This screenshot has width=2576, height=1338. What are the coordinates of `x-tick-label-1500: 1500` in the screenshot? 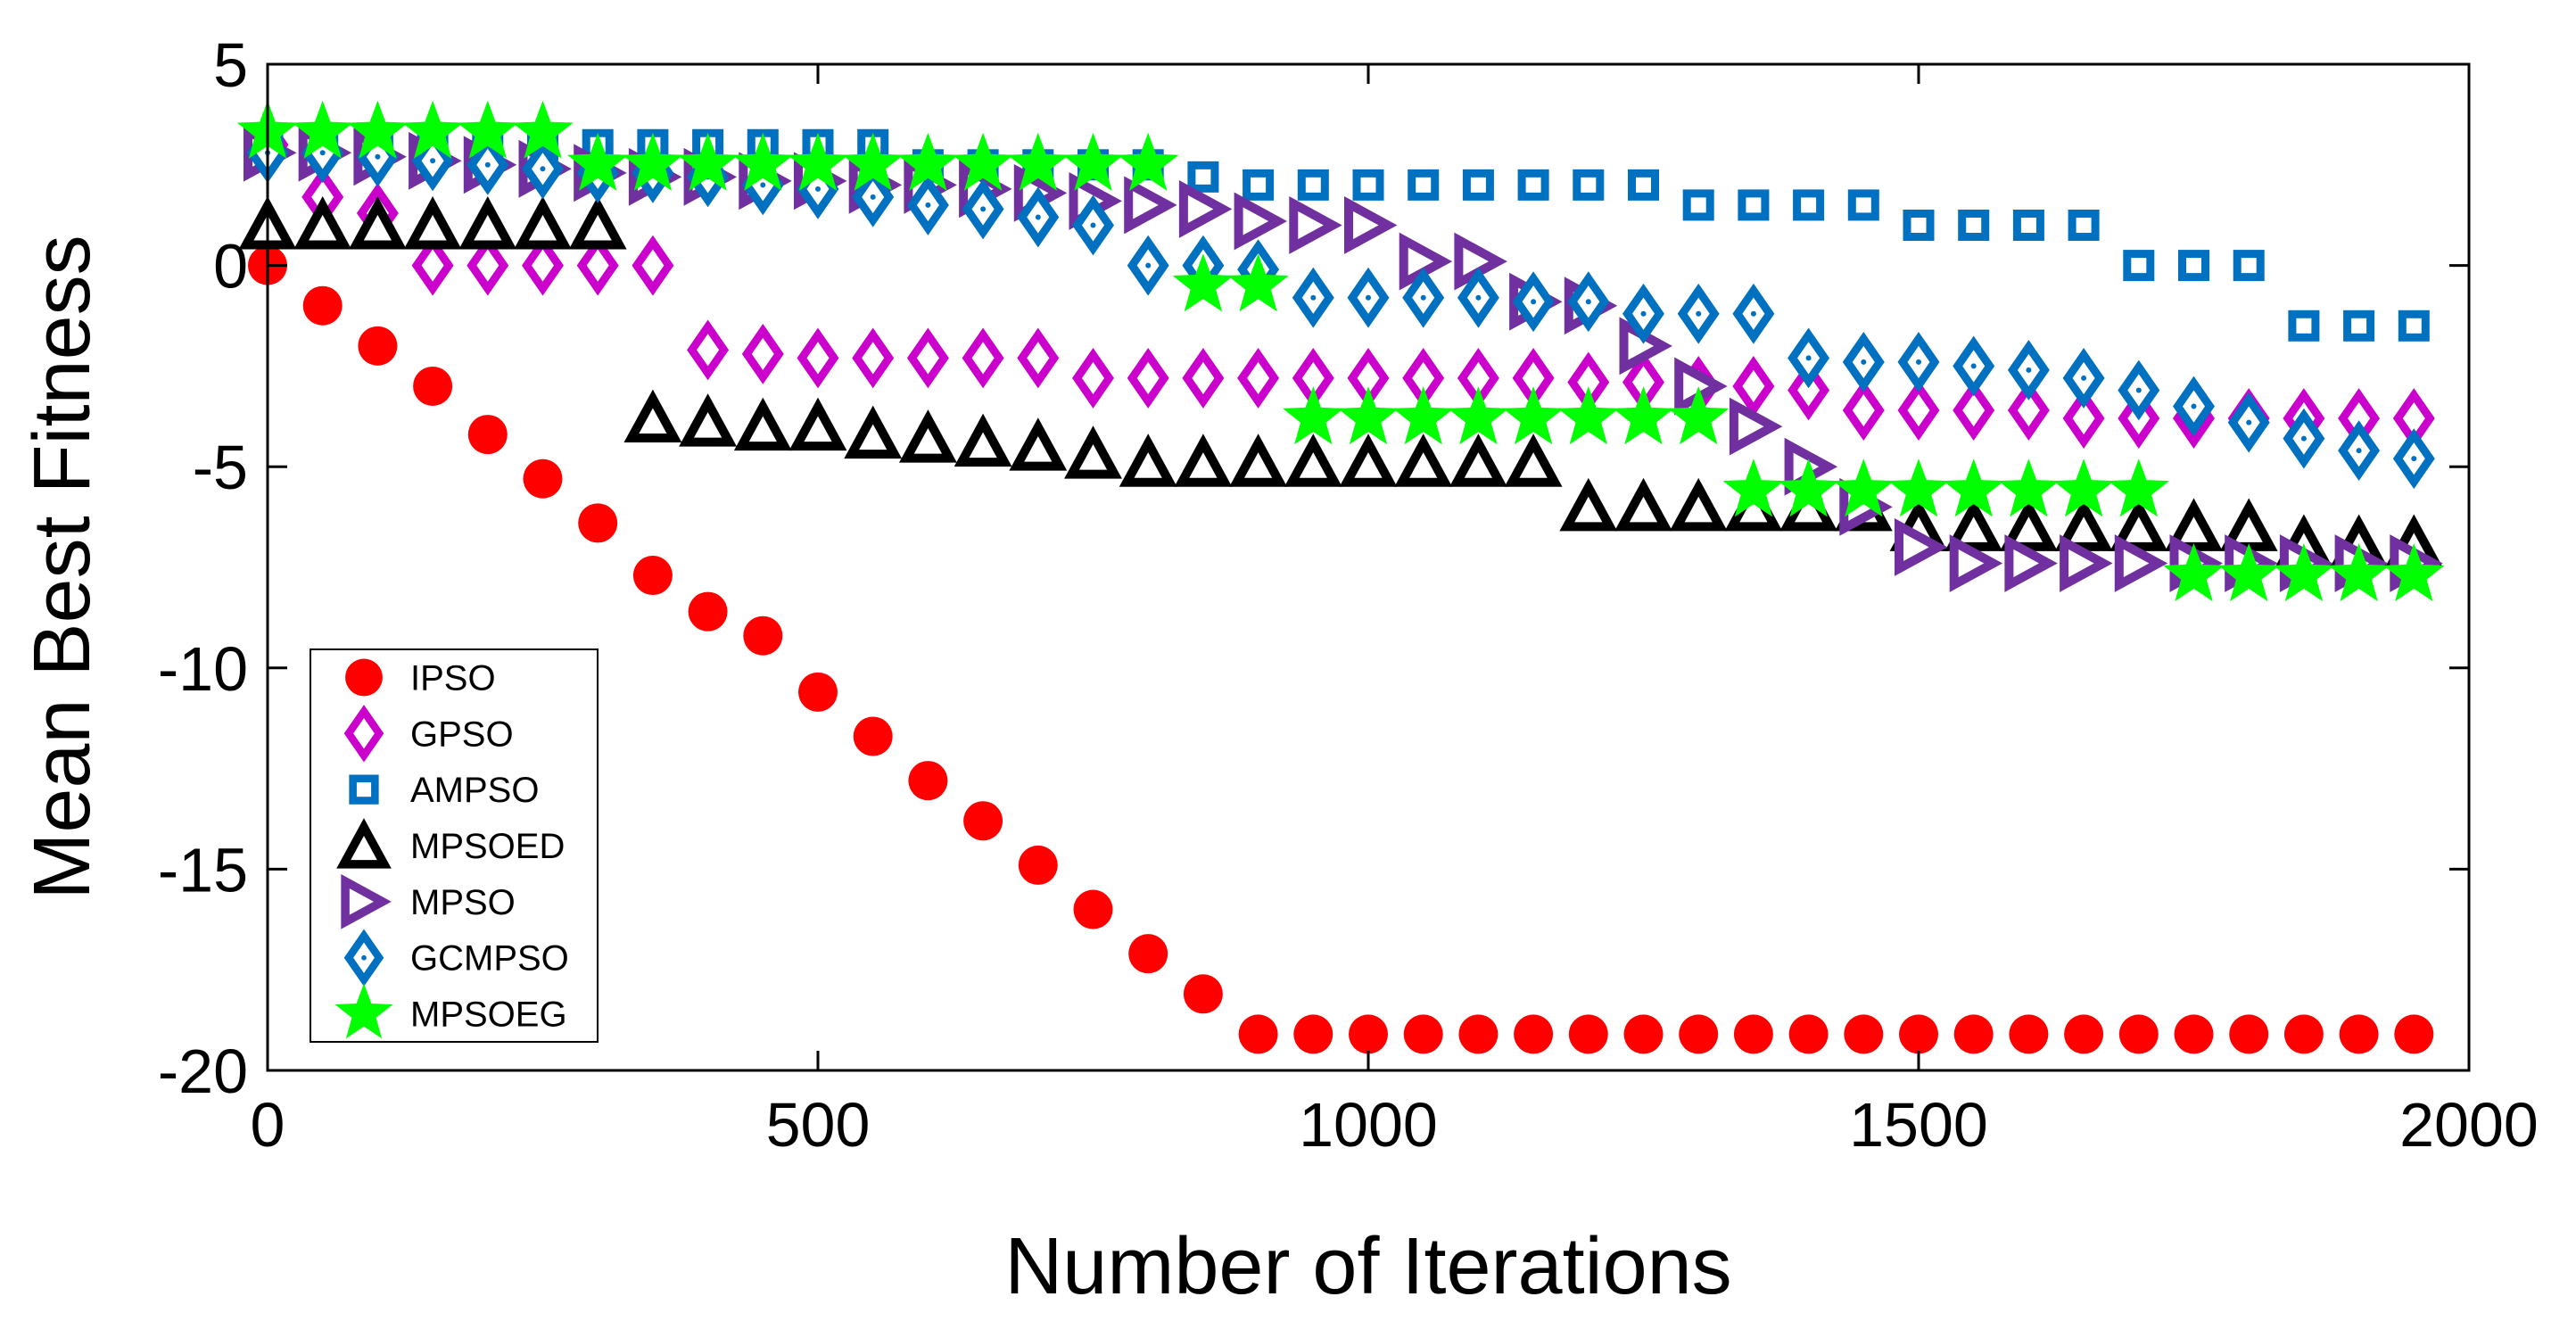 It's located at (1919, 1125).